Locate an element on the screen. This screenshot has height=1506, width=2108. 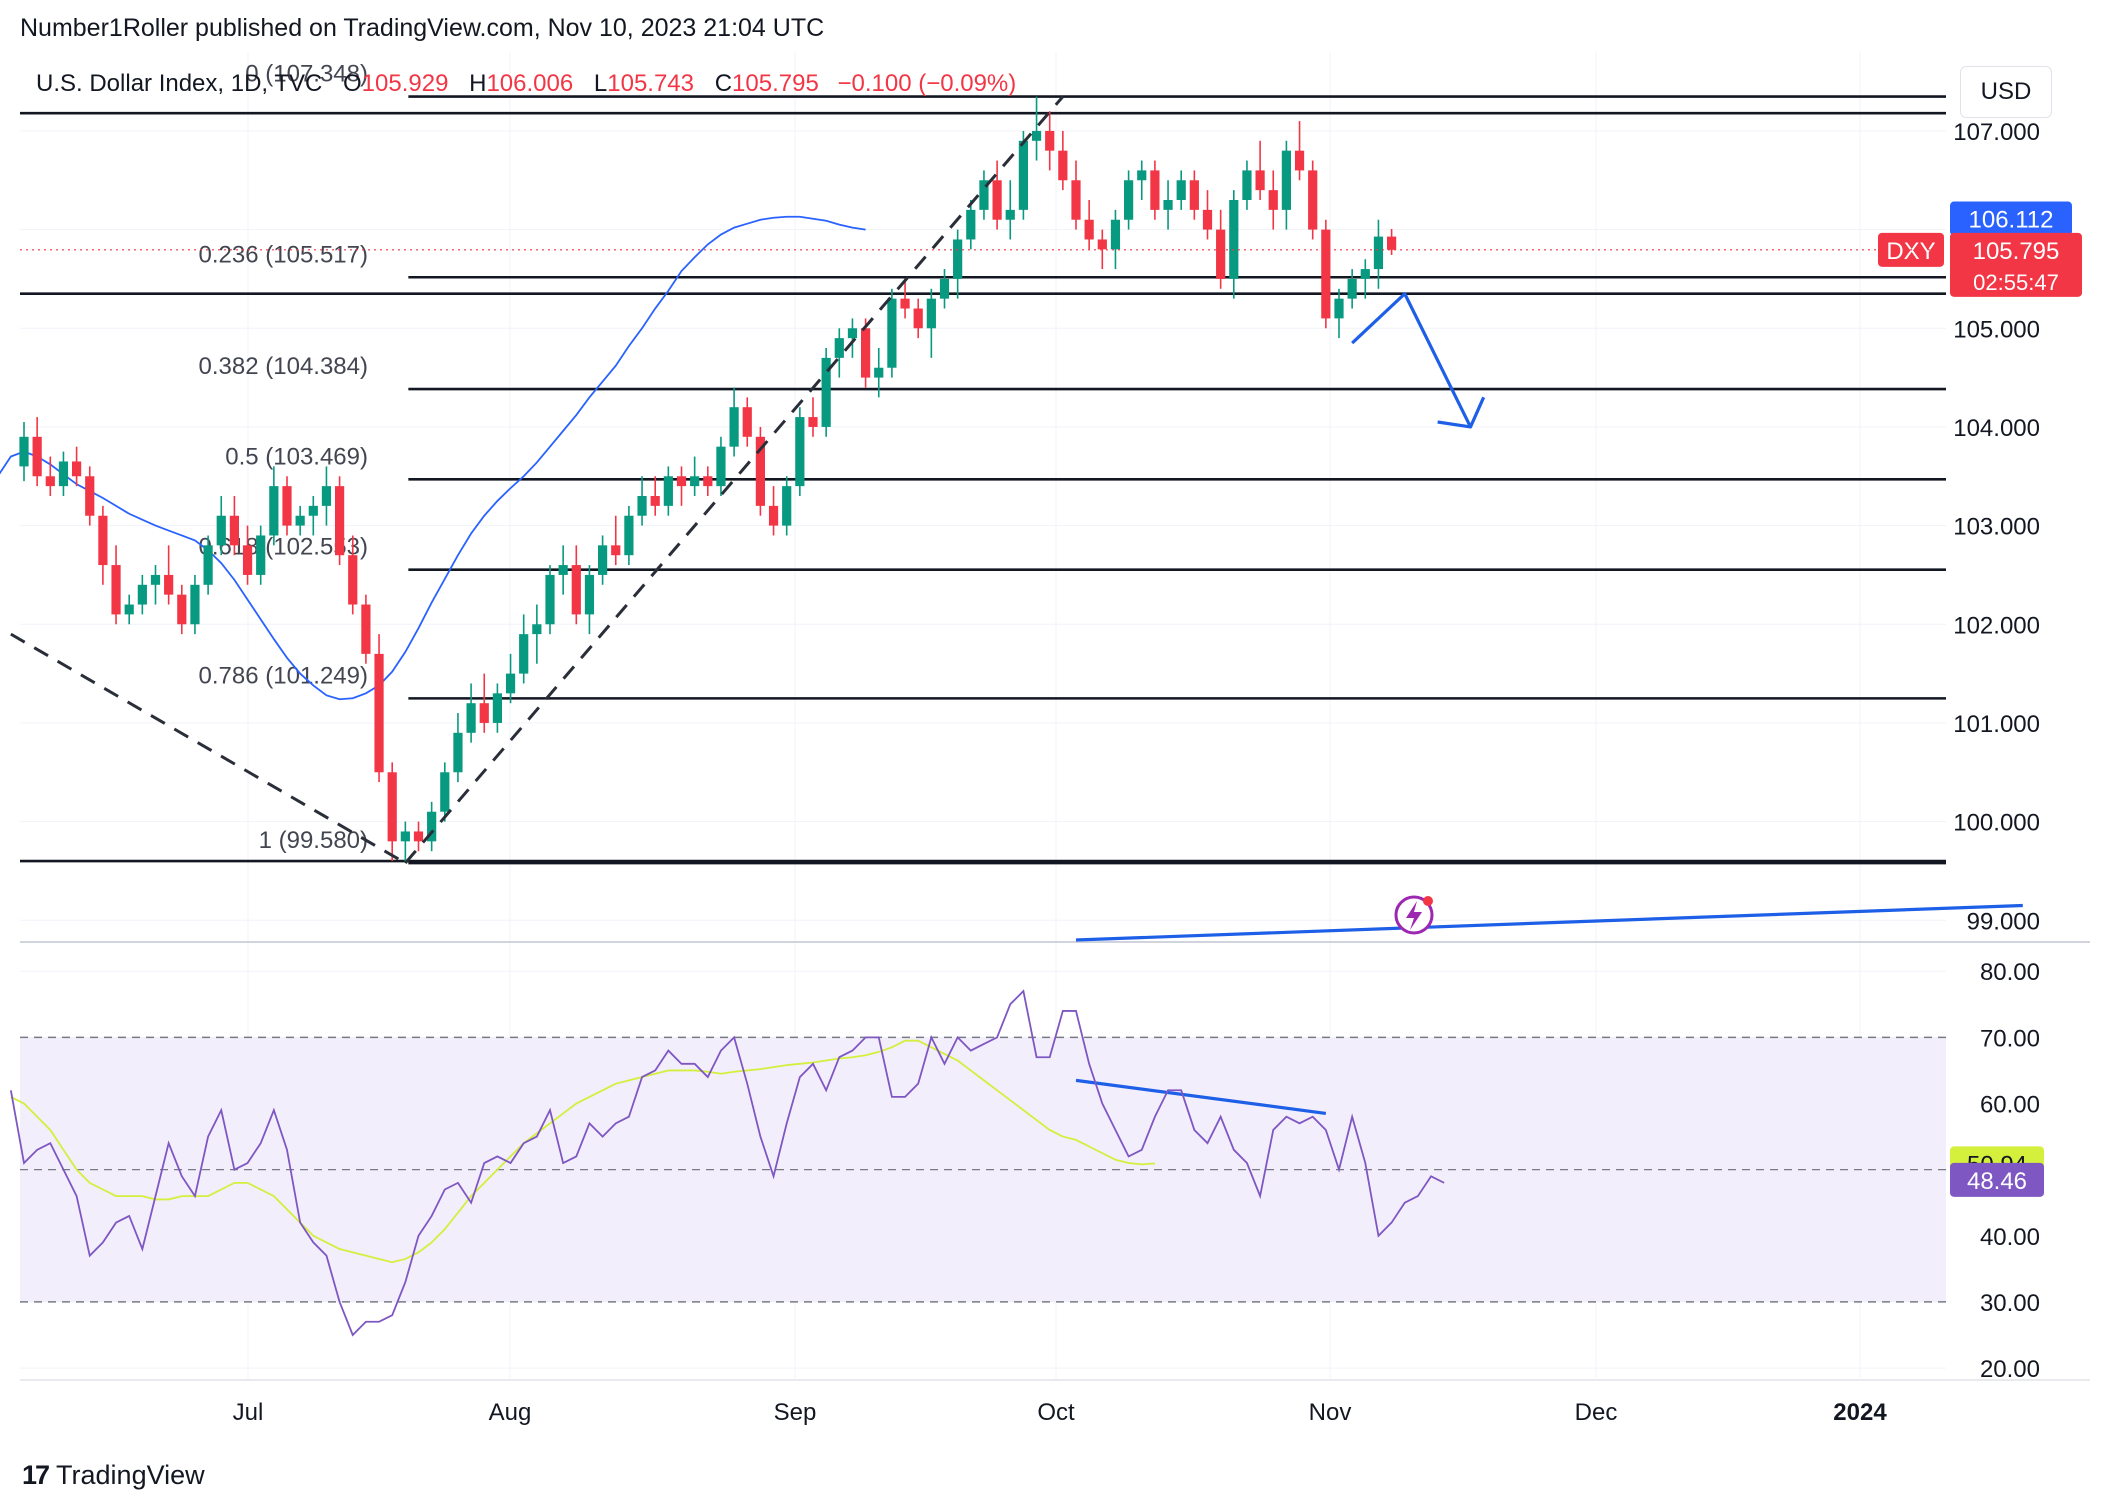
lightning-bolt is located at coordinates (1414, 915).